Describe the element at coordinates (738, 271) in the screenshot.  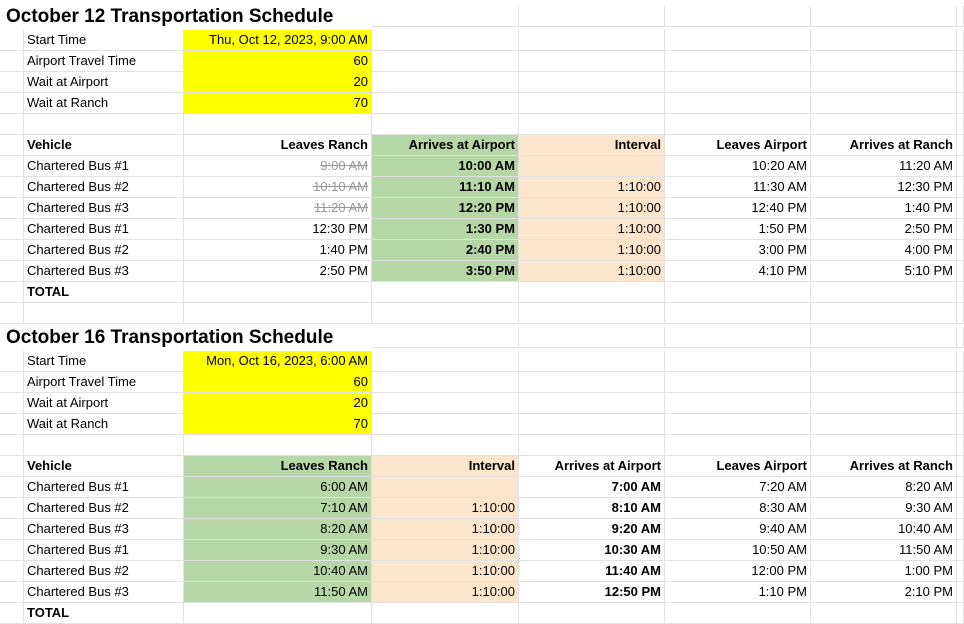
I see `leaves-airport-cell: 4:10 PM` at that location.